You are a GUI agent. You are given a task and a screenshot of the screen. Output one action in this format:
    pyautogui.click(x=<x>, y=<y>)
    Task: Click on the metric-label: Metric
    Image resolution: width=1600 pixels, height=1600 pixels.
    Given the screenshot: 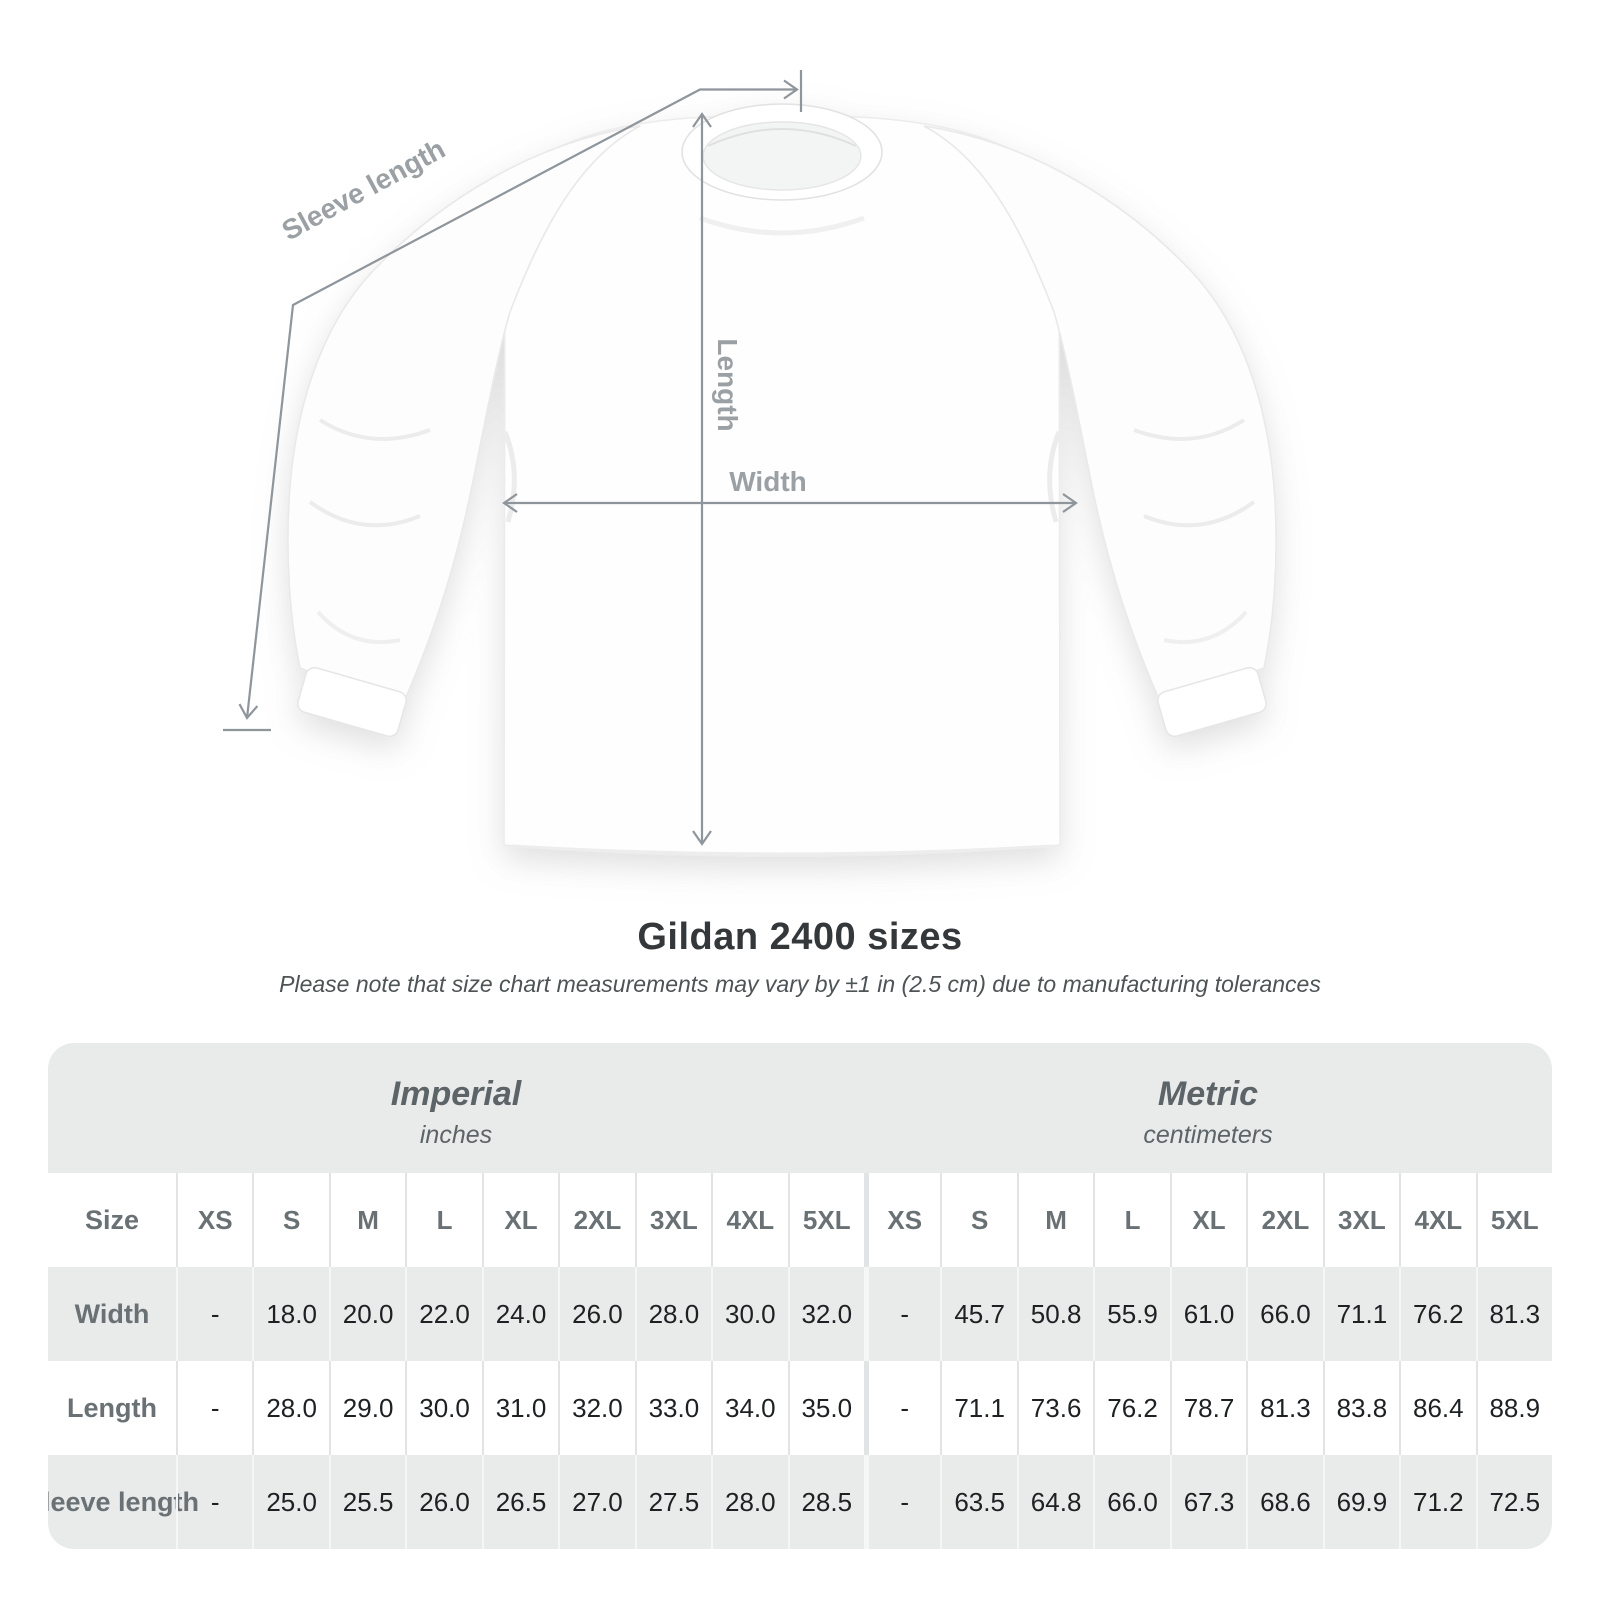 What is the action you would take?
    pyautogui.click(x=1208, y=1093)
    